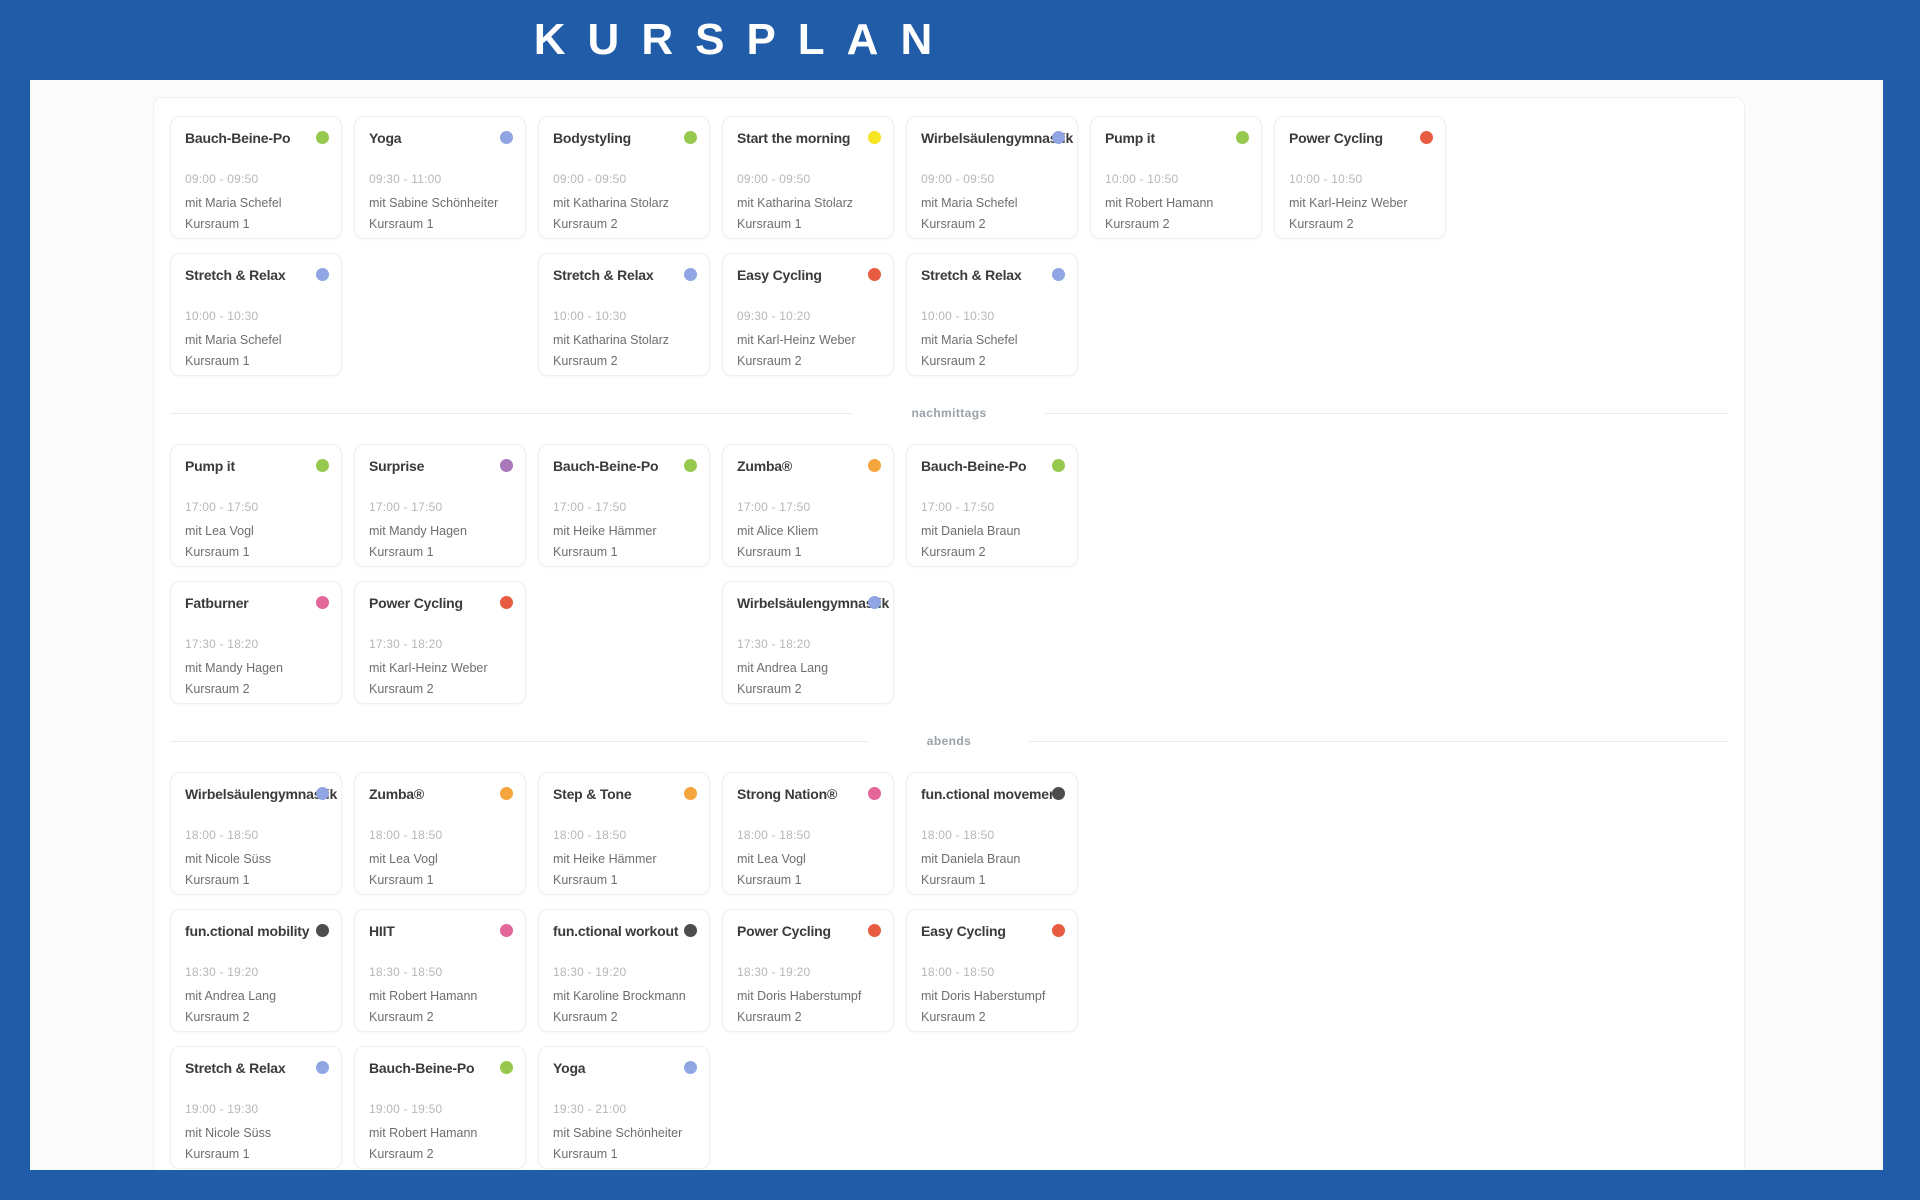 Image resolution: width=1920 pixels, height=1200 pixels. What do you see at coordinates (969, 340) in the screenshot?
I see `course-trainer: mit Maria Schefel` at bounding box center [969, 340].